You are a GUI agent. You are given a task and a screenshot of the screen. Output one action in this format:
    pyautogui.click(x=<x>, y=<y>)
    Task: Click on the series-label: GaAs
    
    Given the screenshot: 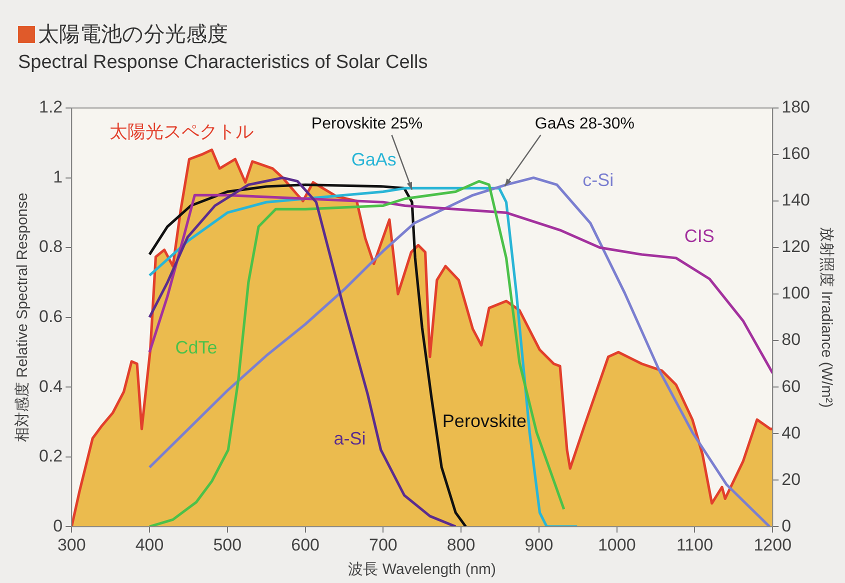 What is the action you would take?
    pyautogui.click(x=373, y=159)
    